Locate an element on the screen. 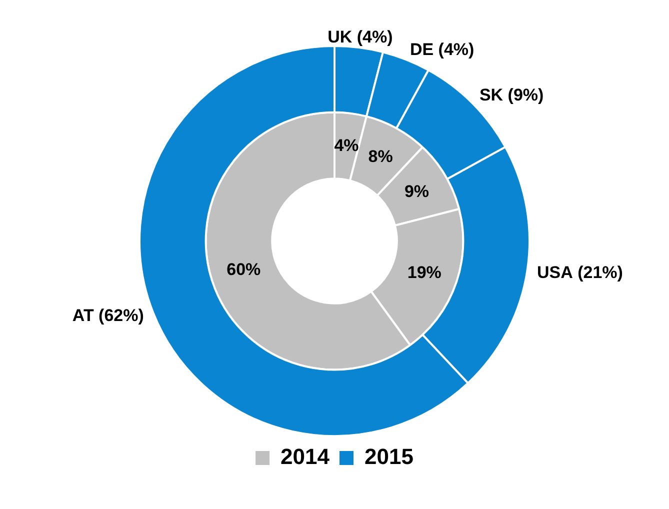 The width and height of the screenshot is (669, 509). data-label: (62%) is located at coordinates (121, 316).